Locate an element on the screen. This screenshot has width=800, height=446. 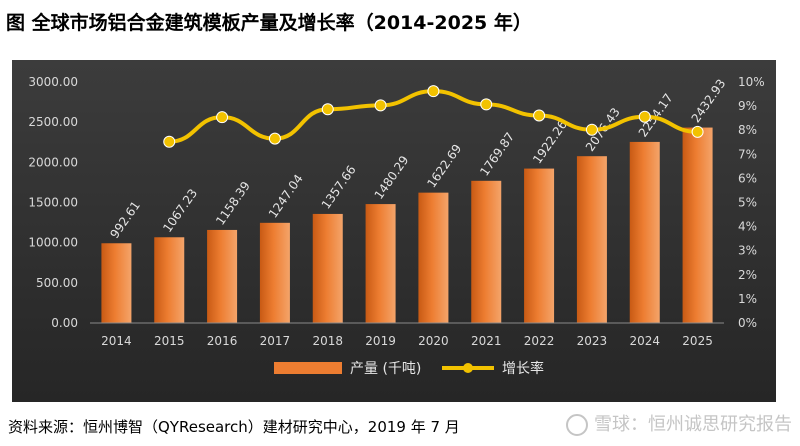
x-tick-label: 2017 is located at coordinates (275, 341).